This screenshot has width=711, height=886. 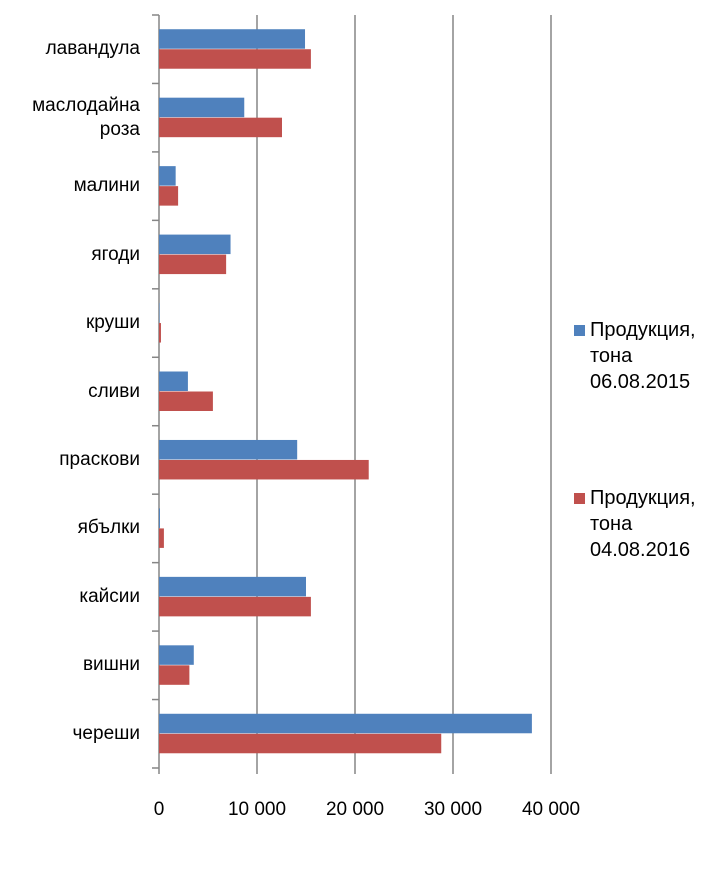 I want to click on y-tick-label: маслодайна роза, so click(x=86, y=117).